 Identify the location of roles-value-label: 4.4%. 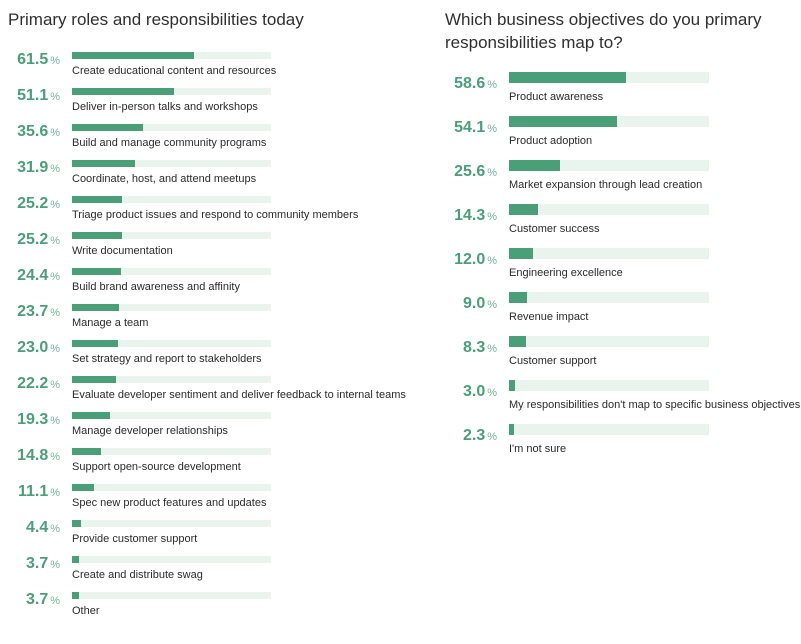
(30, 528).